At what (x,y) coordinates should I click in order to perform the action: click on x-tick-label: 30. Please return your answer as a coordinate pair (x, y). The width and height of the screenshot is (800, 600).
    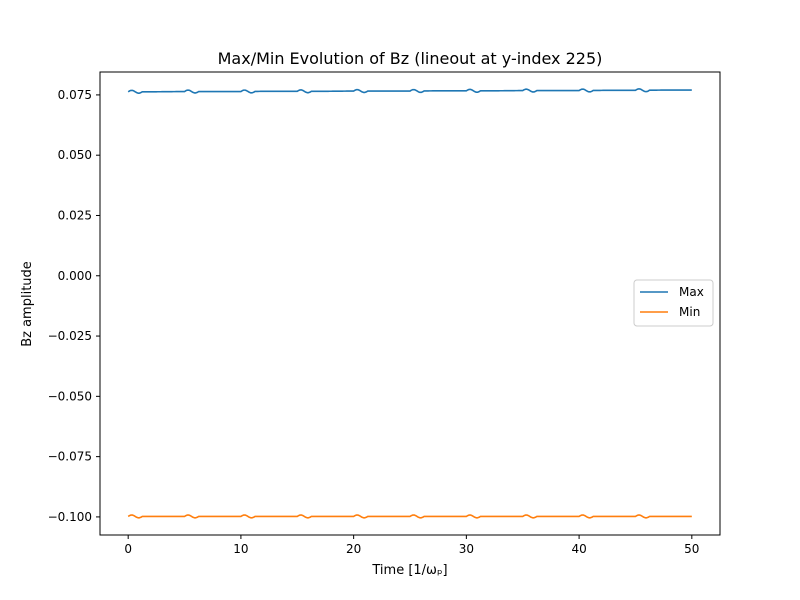
    Looking at the image, I should click on (466, 549).